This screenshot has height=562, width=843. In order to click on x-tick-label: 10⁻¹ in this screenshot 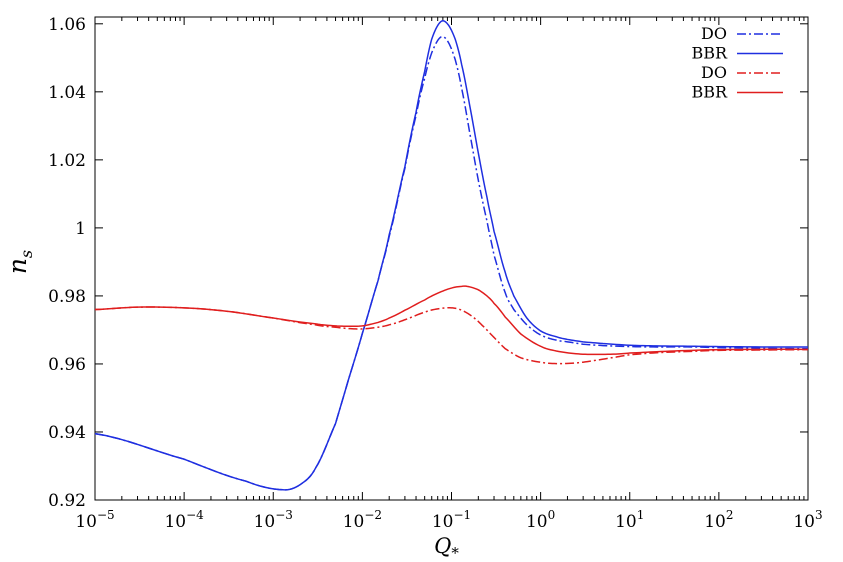, I will do `click(451, 520)`.